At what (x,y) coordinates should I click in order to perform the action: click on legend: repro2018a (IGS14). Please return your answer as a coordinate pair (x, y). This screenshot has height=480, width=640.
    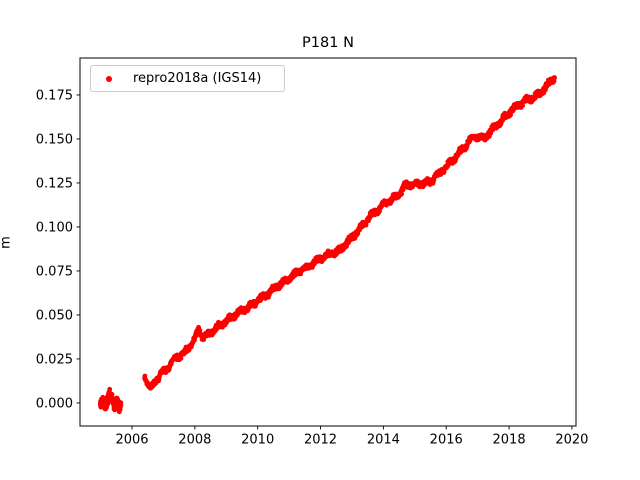
    Looking at the image, I should click on (187, 78).